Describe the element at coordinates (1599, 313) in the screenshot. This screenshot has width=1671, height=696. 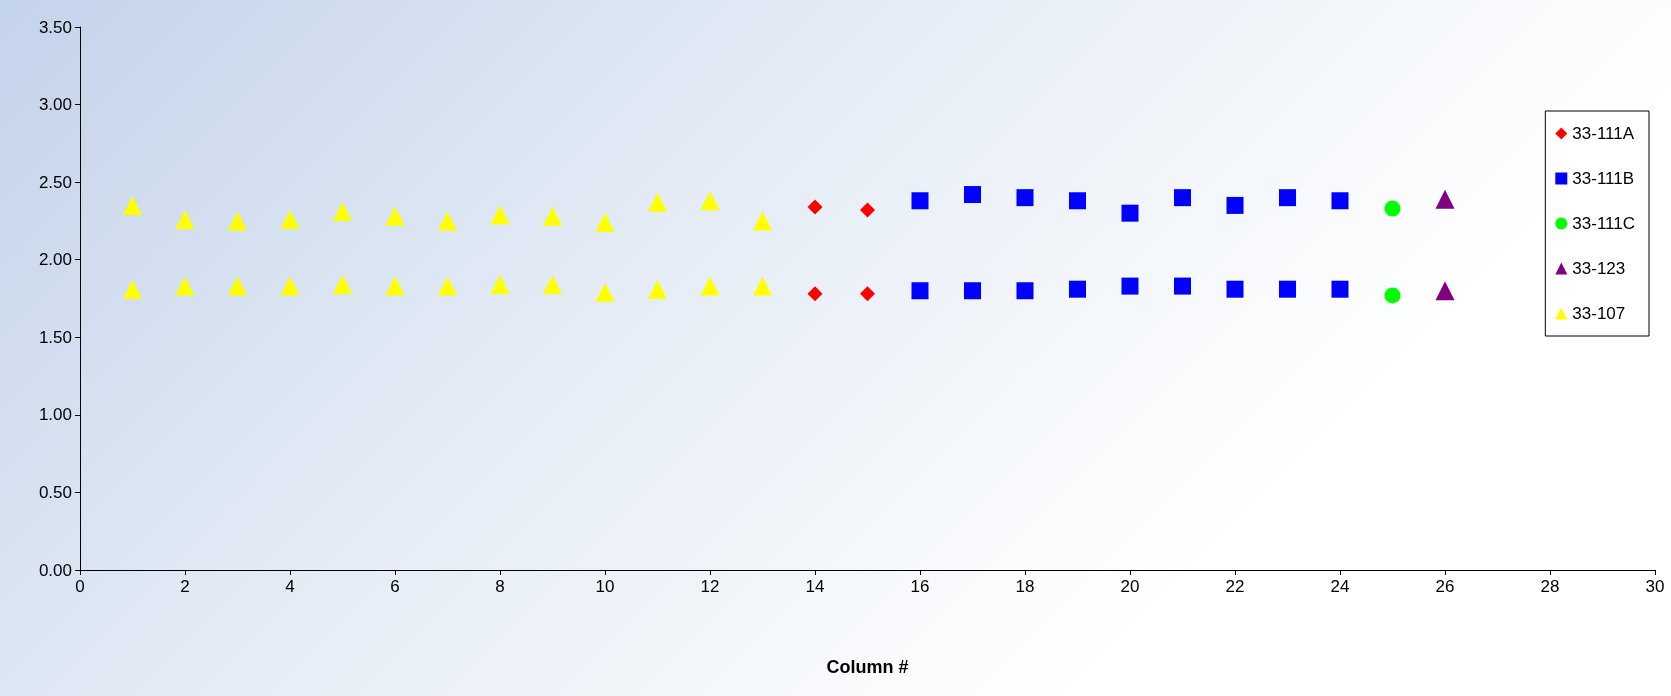
I see `legend-label: 33-107` at that location.